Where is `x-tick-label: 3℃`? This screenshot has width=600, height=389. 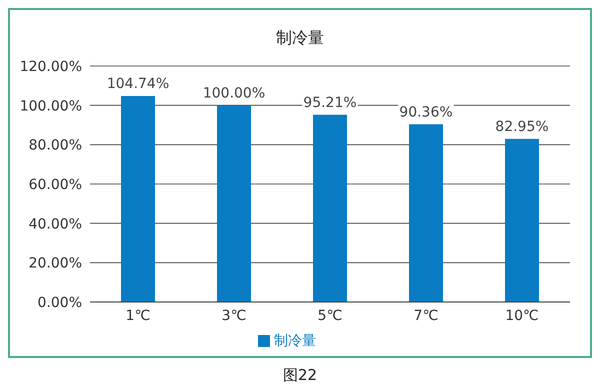
x-tick-label: 3℃ is located at coordinates (234, 316).